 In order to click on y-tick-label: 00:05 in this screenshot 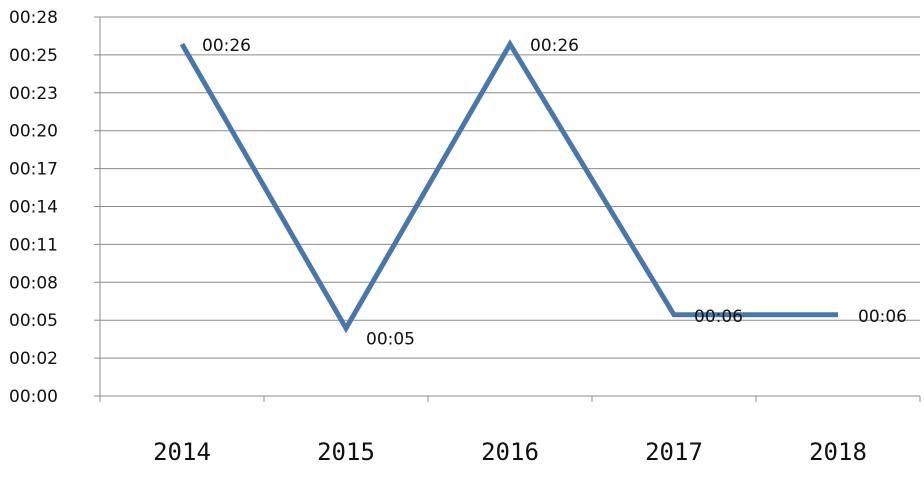, I will do `click(33, 321)`.